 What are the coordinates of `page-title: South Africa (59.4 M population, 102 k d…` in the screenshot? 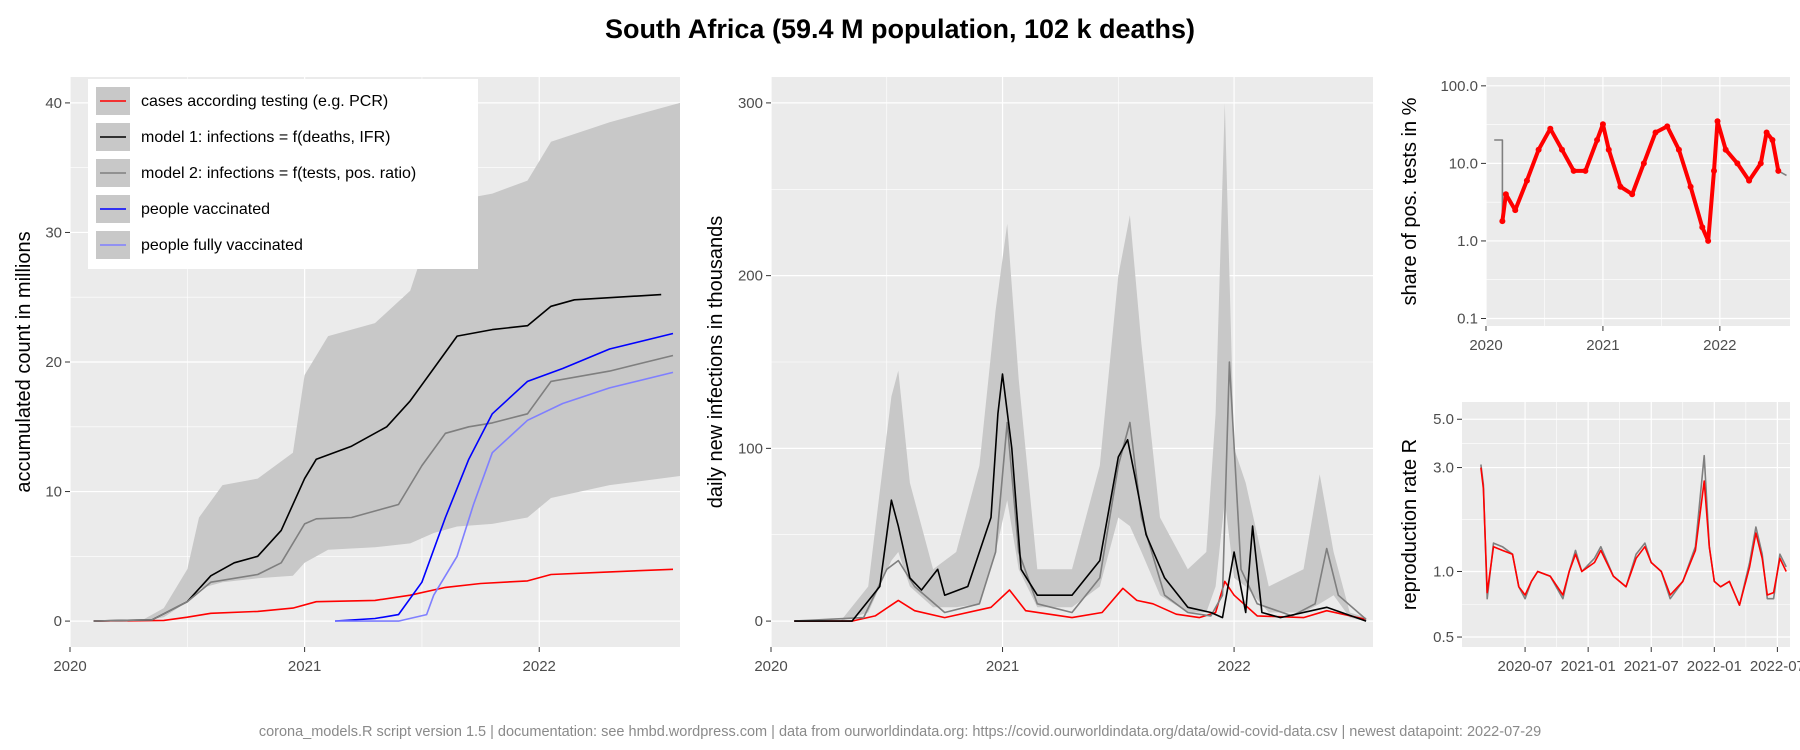 It's located at (900, 29).